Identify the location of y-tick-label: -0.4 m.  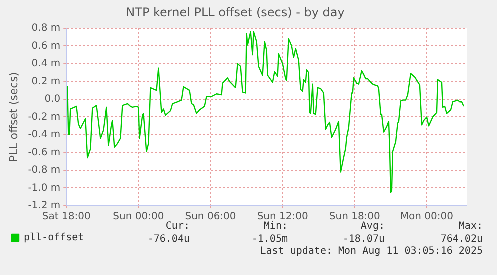
(44, 135).